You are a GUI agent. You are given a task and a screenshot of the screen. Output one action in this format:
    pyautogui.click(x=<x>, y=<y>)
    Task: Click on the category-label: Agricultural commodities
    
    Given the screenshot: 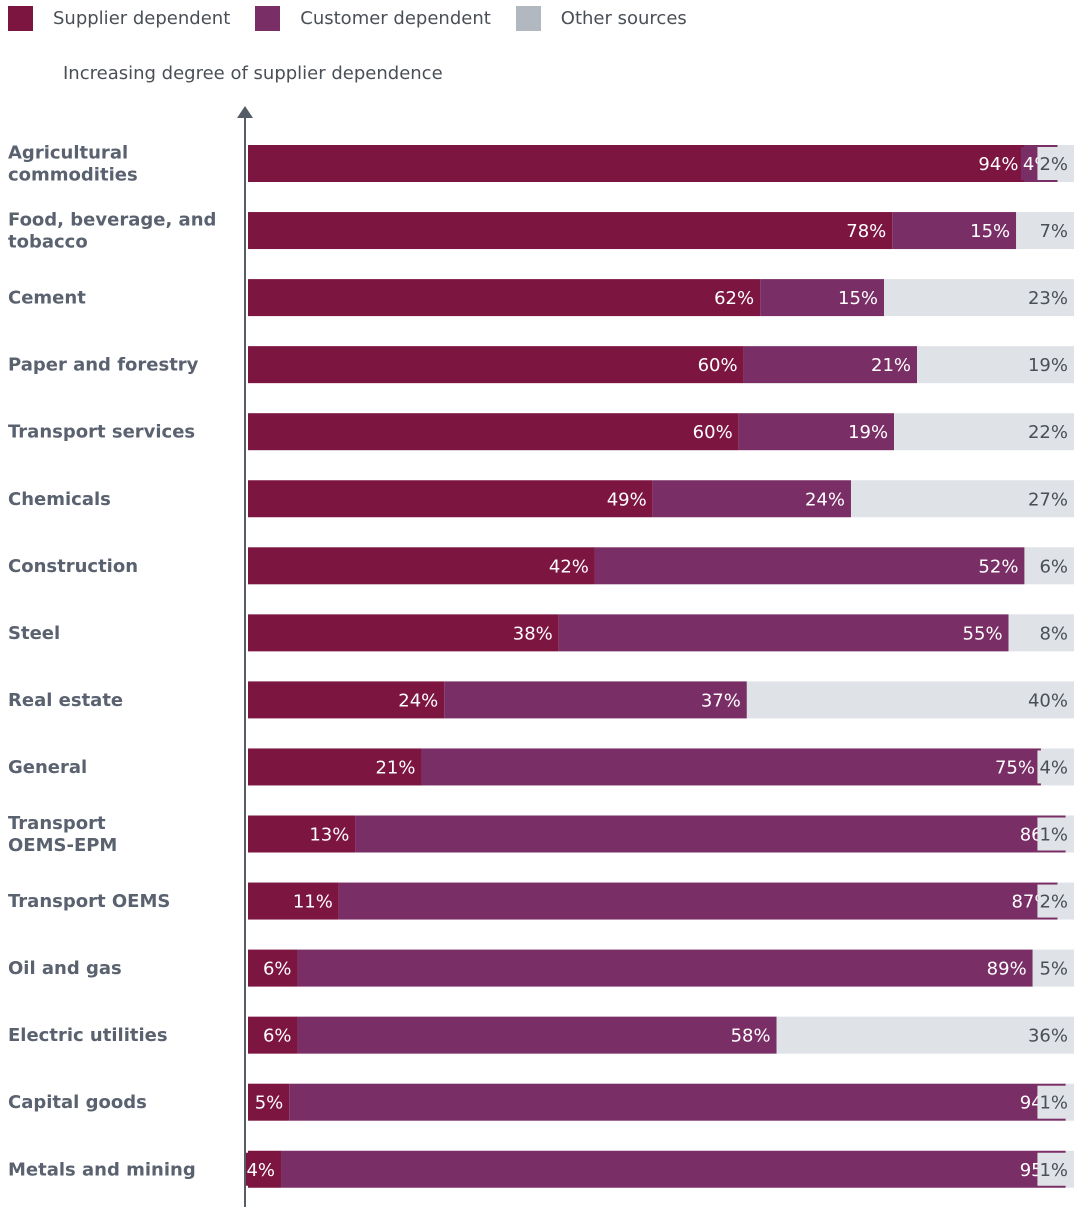 What is the action you would take?
    pyautogui.click(x=73, y=164)
    